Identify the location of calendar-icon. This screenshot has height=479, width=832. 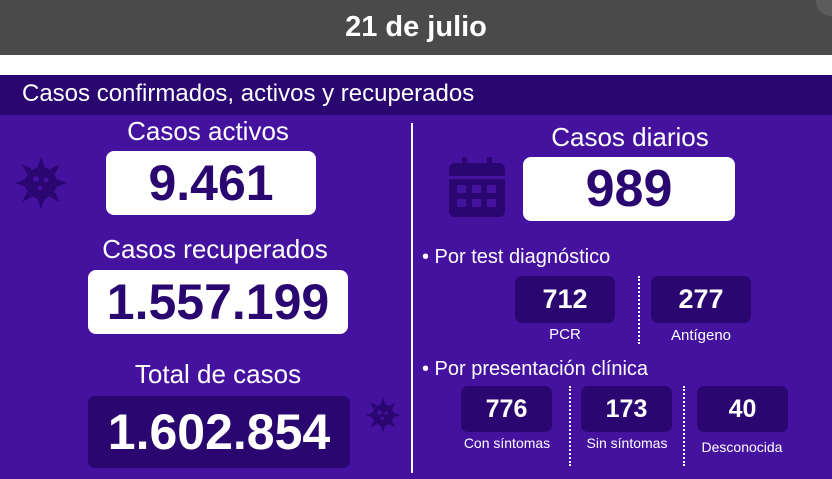
(477, 187).